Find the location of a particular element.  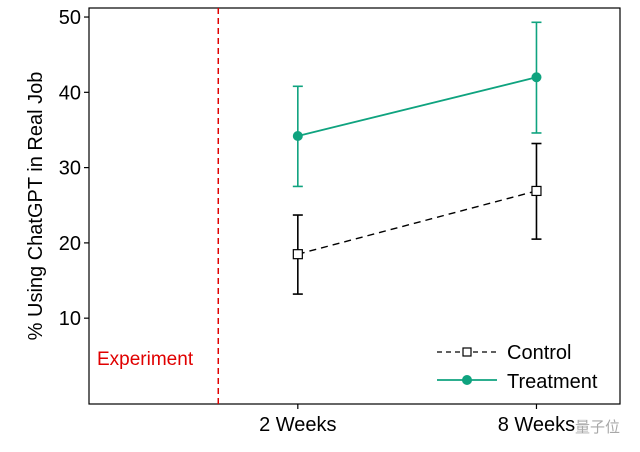

watermark: 量子位 is located at coordinates (597, 427).